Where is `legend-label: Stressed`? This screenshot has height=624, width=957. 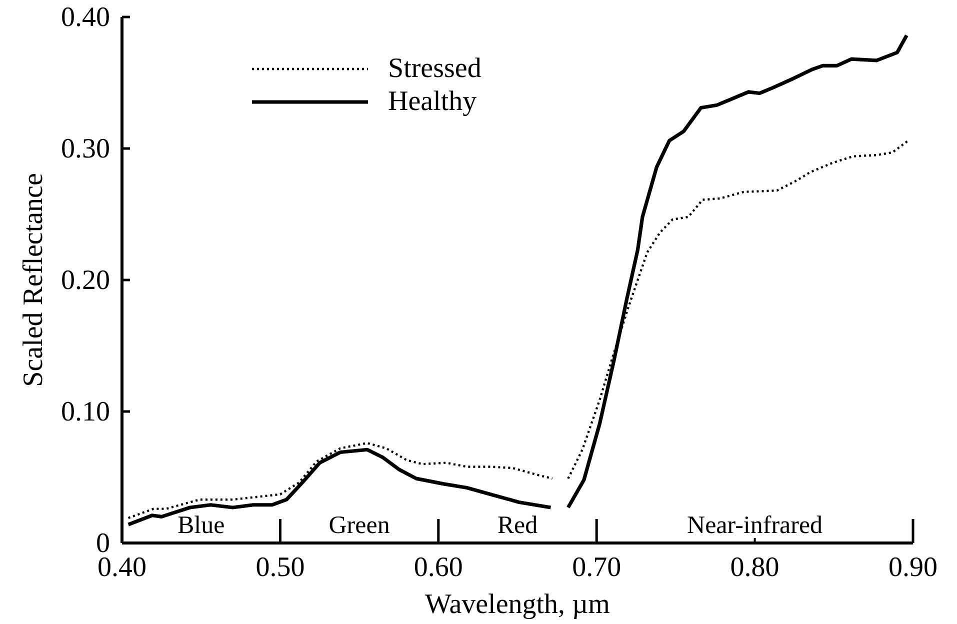 legend-label: Stressed is located at coordinates (435, 68).